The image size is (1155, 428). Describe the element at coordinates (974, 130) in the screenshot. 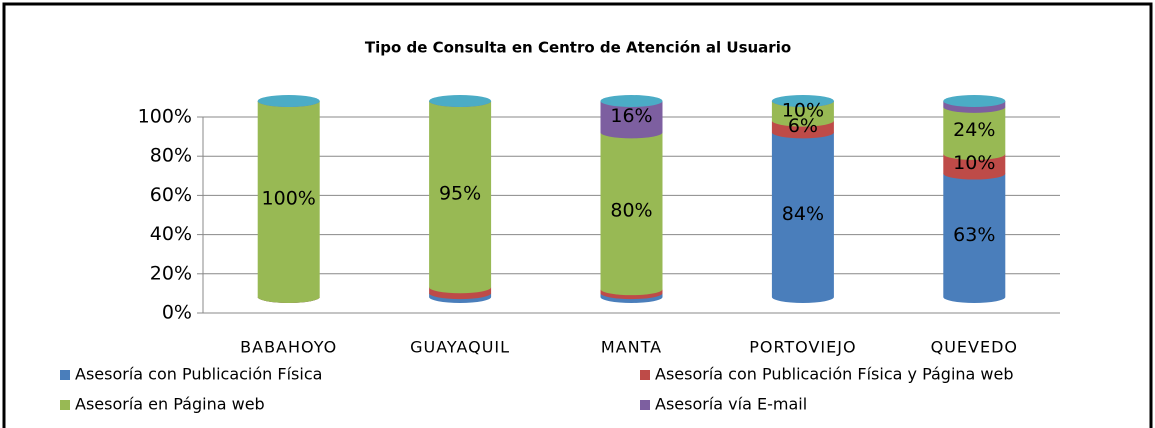

I see `data-label: 24%` at that location.